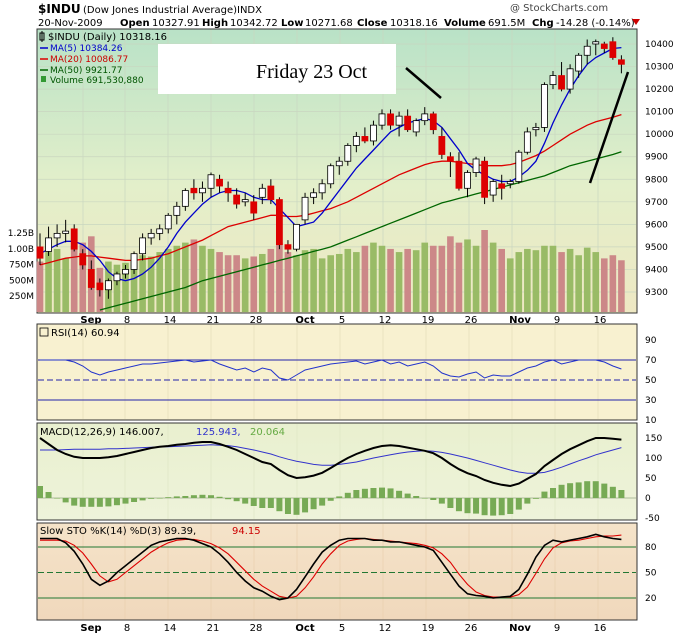 The image size is (692, 635). I want to click on volume-tick-label: 1.25B, so click(21, 234).